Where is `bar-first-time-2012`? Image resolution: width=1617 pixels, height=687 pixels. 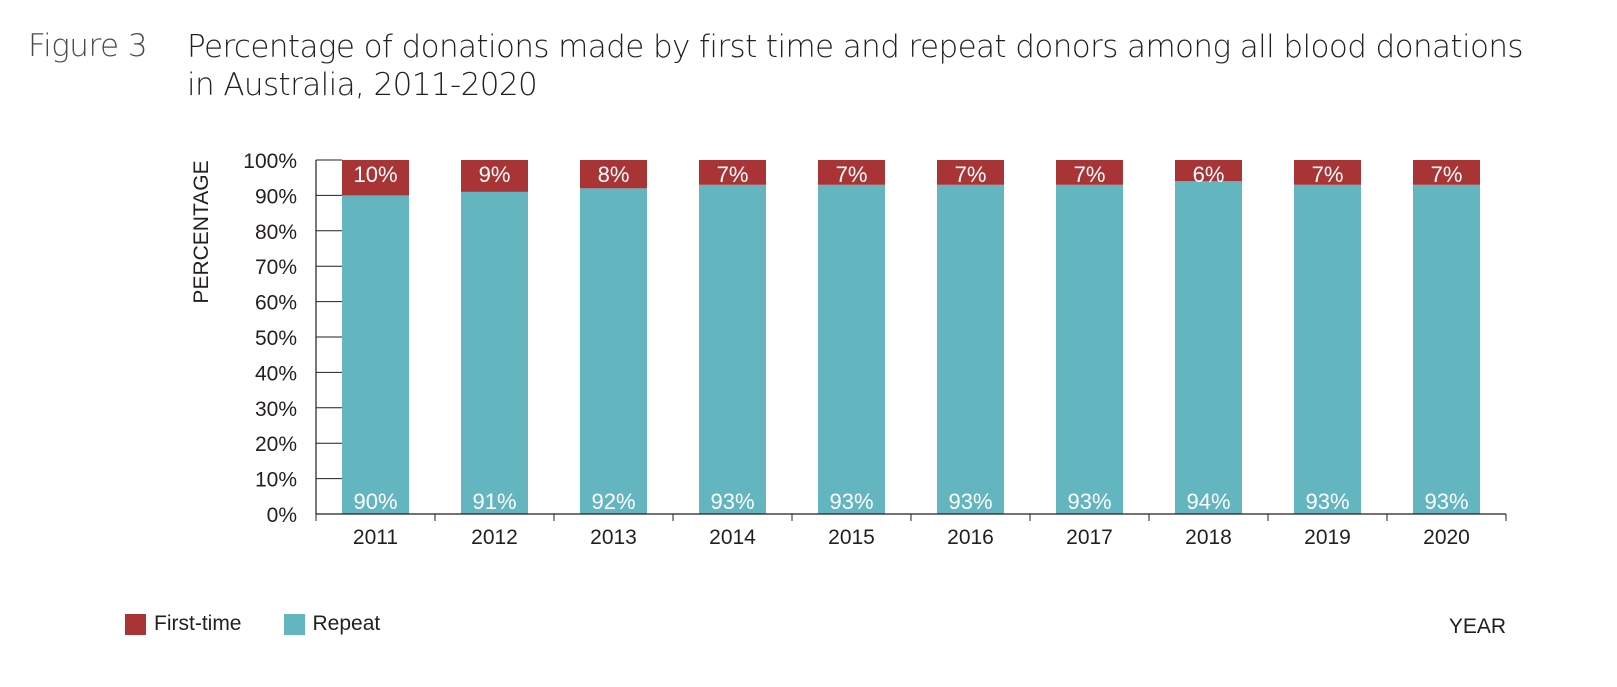
bar-first-time-2012 is located at coordinates (494, 176).